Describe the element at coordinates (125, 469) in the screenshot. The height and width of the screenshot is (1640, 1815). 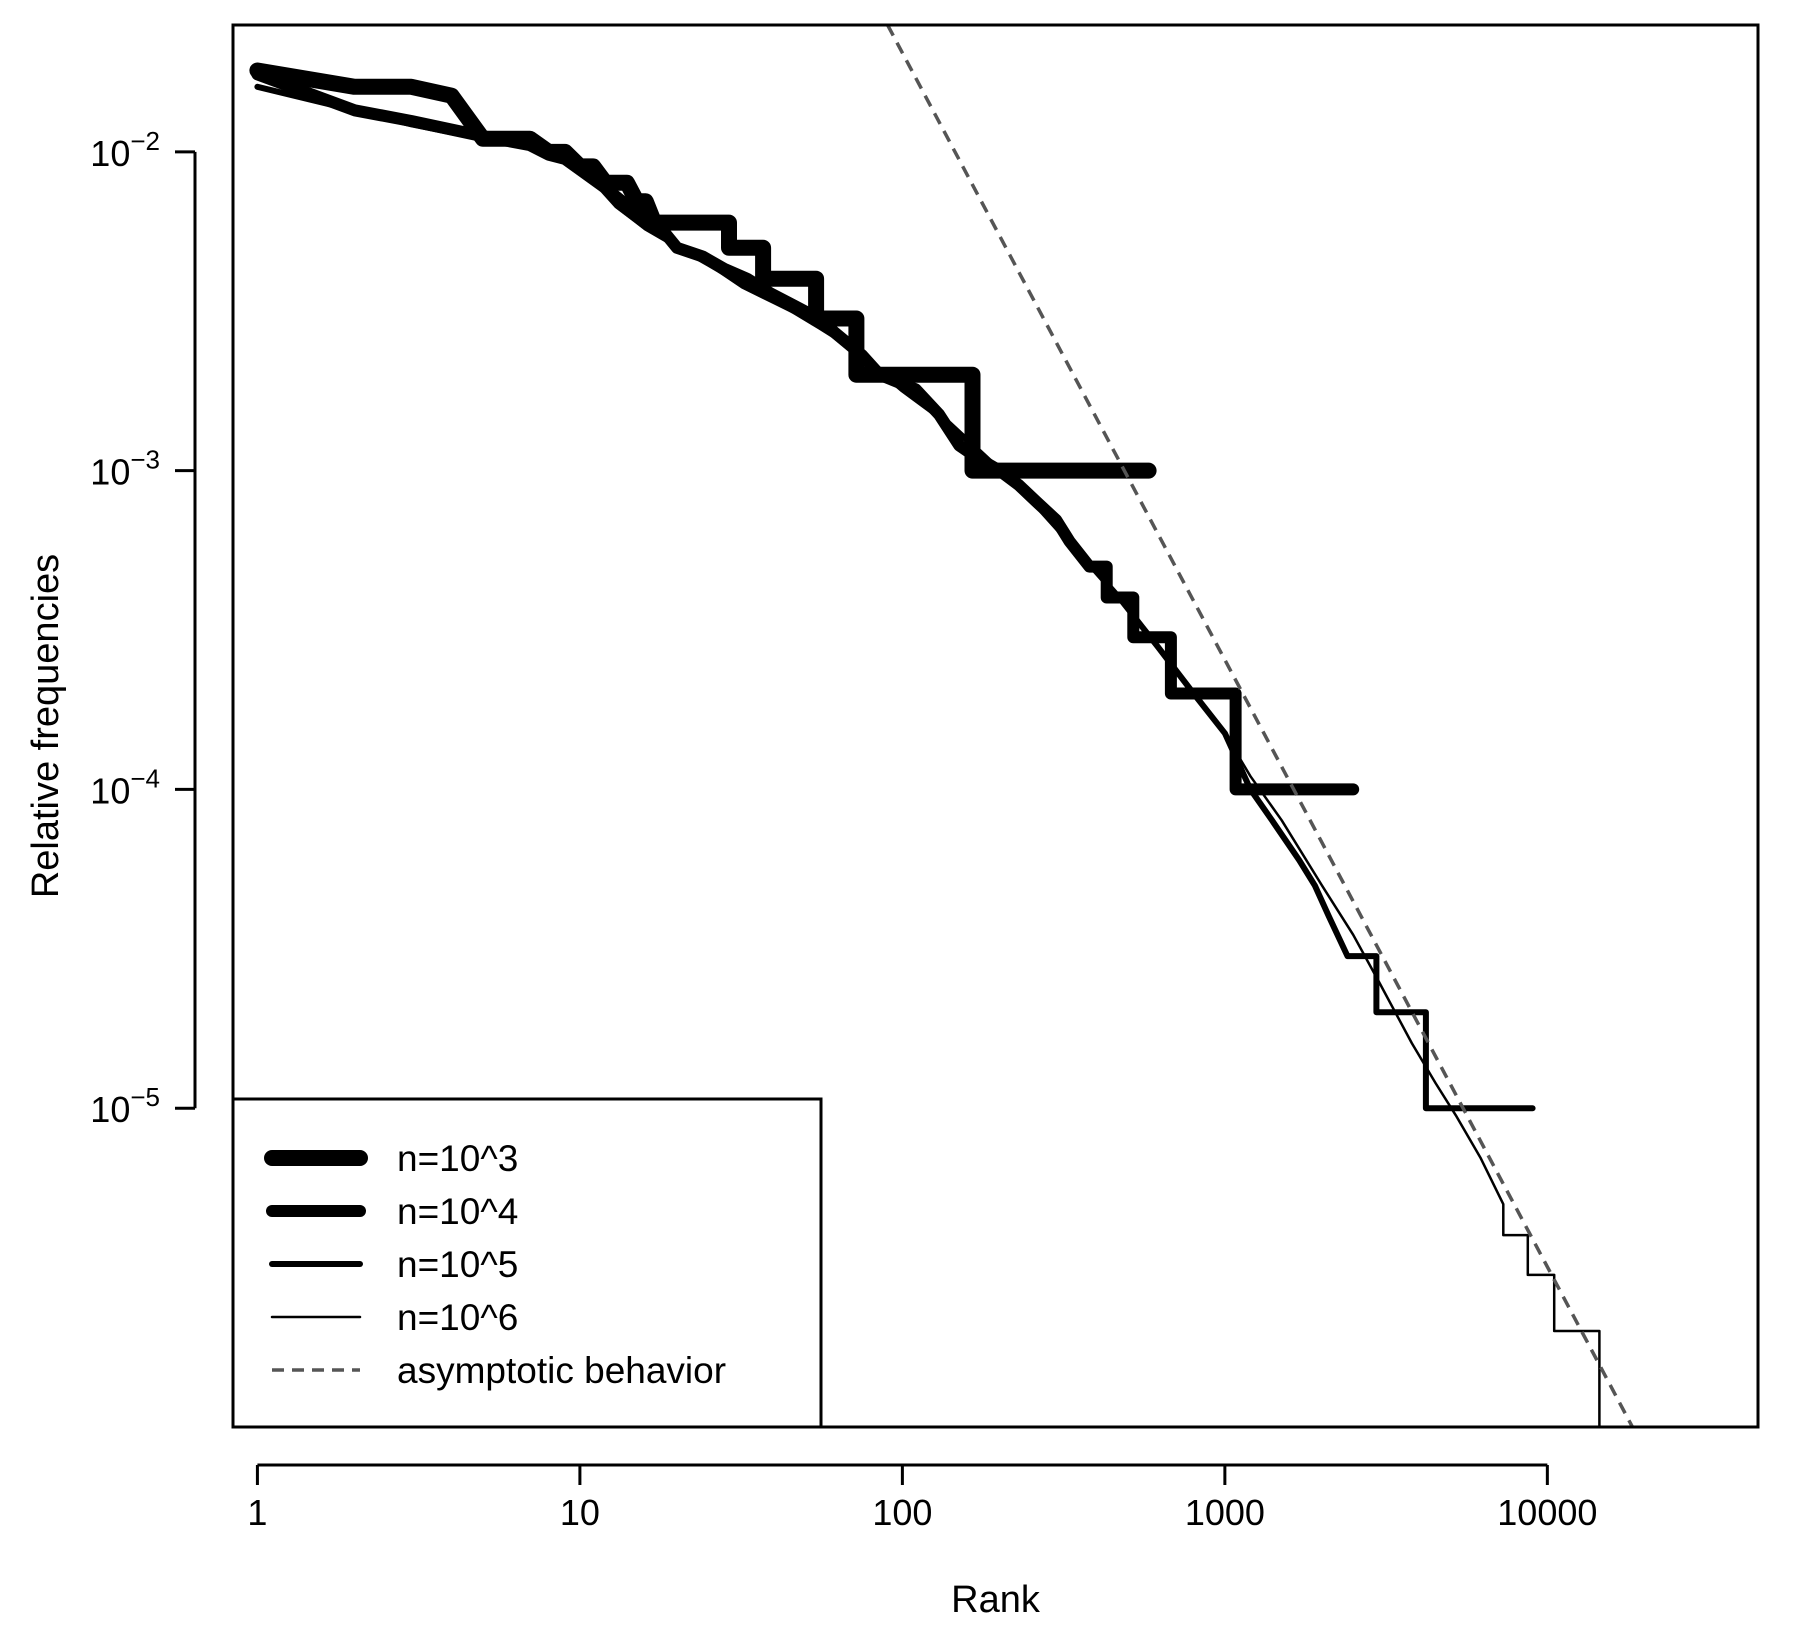
I see `y-tick-label: 10⁻³` at that location.